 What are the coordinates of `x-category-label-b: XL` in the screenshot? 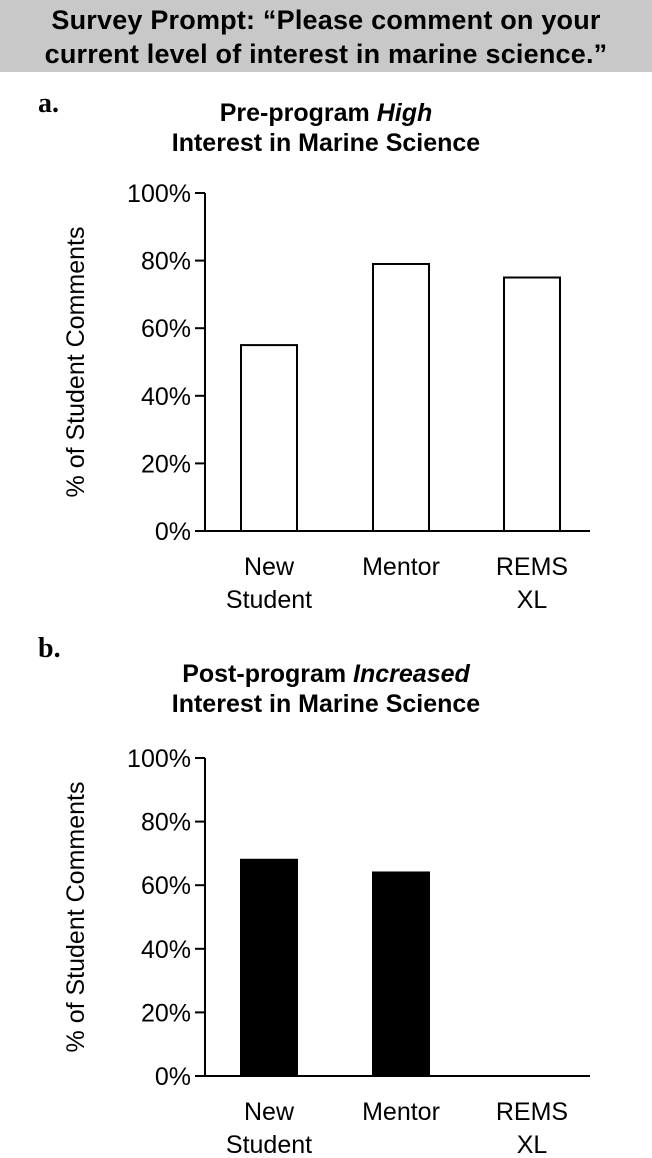 It's located at (532, 1144).